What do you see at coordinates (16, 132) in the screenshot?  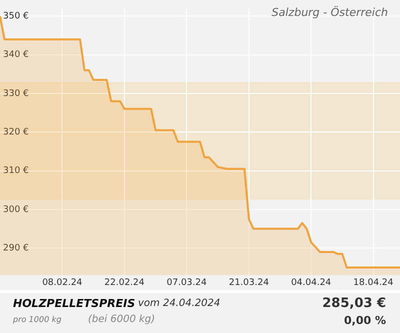 I see `y-tick-label: 320 €` at bounding box center [16, 132].